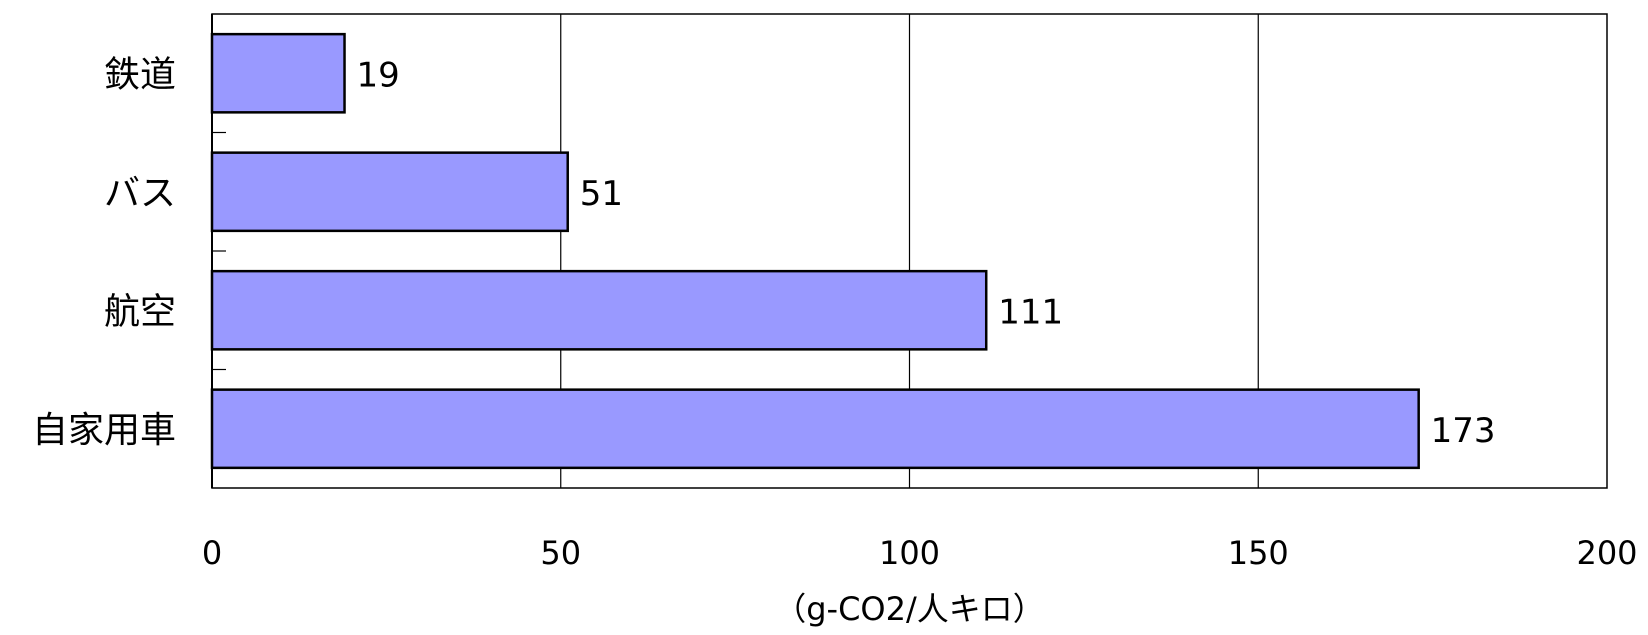  I want to click on x-tick-label: 50, so click(560, 553).